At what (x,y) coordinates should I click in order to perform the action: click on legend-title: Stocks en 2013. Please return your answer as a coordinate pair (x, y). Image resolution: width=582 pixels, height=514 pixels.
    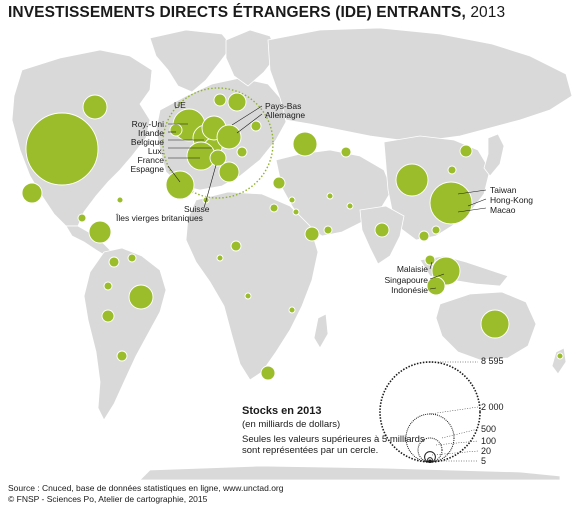
    Looking at the image, I should click on (282, 411).